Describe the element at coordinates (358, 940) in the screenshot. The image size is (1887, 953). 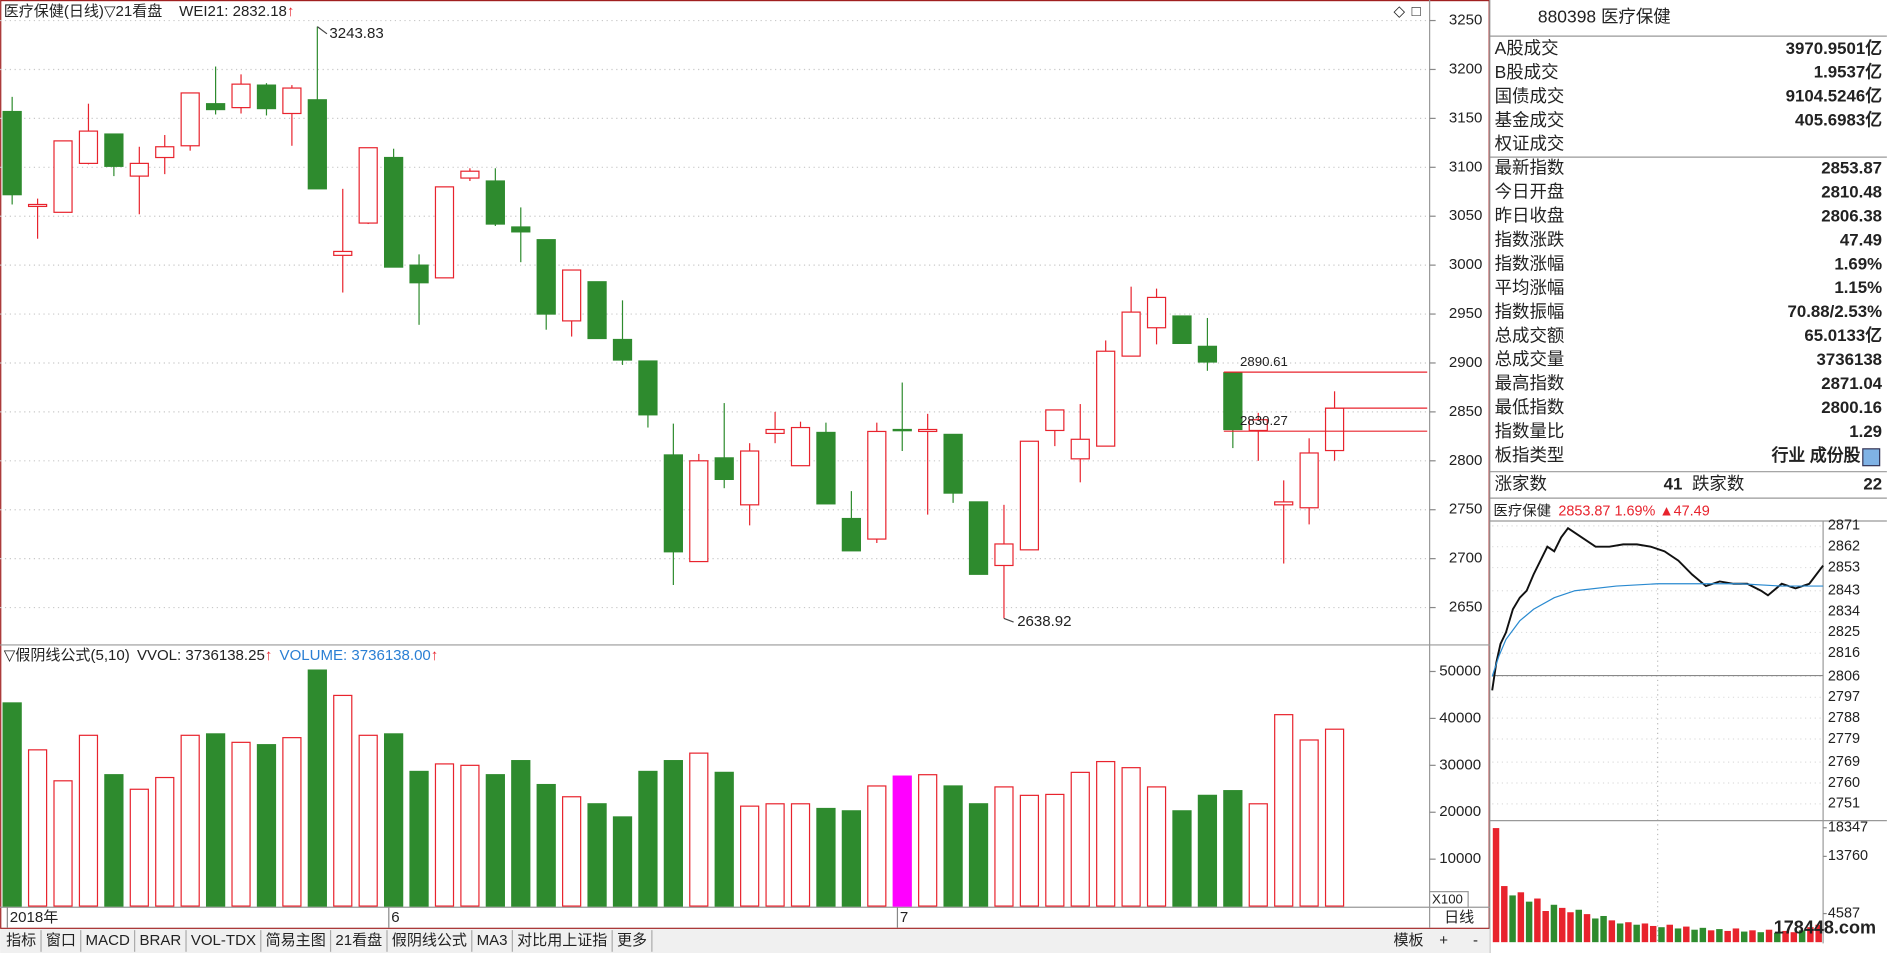
I see `tab: 21看盘` at that location.